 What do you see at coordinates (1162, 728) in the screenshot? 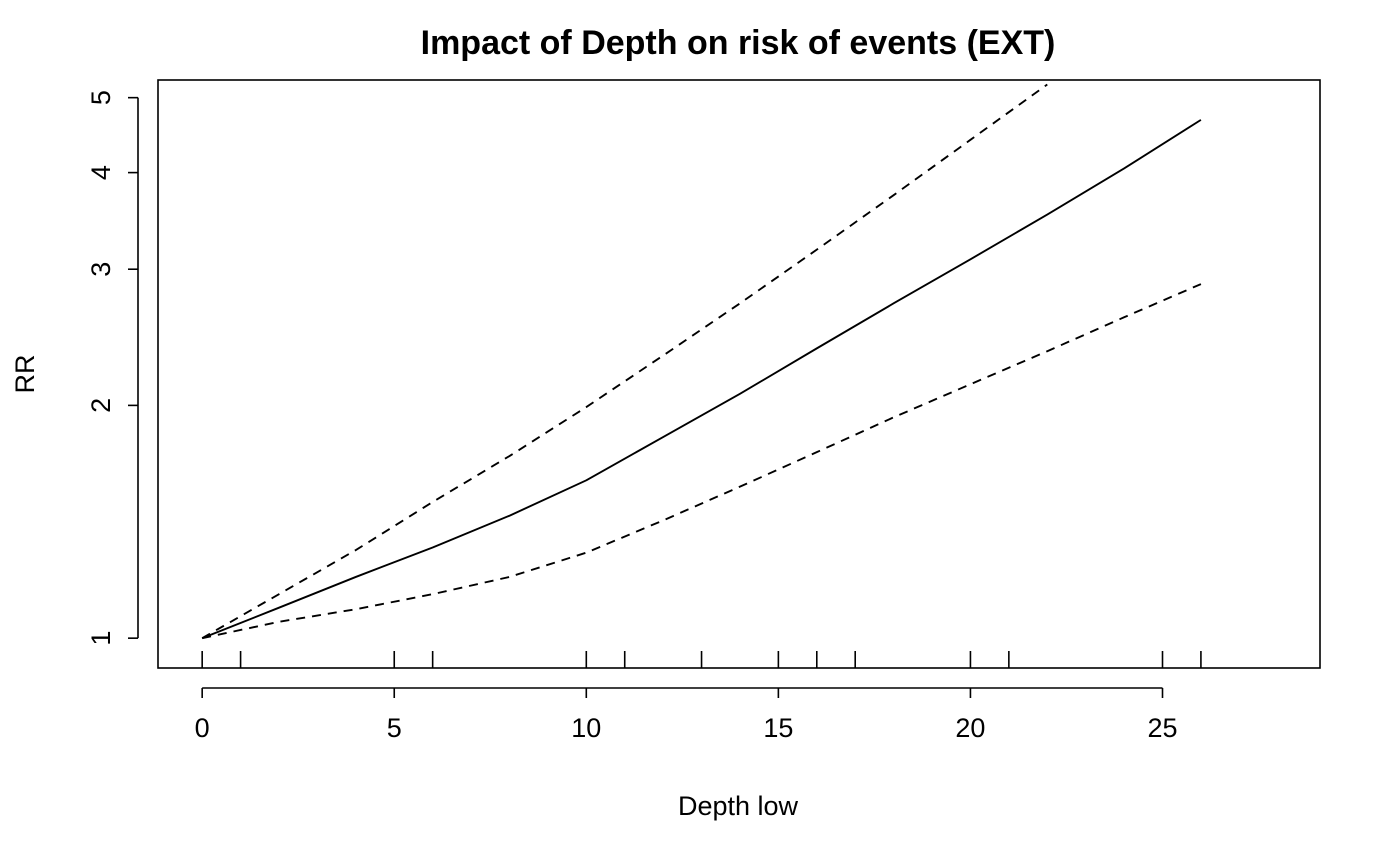
I see `x-tick-label: 25` at bounding box center [1162, 728].